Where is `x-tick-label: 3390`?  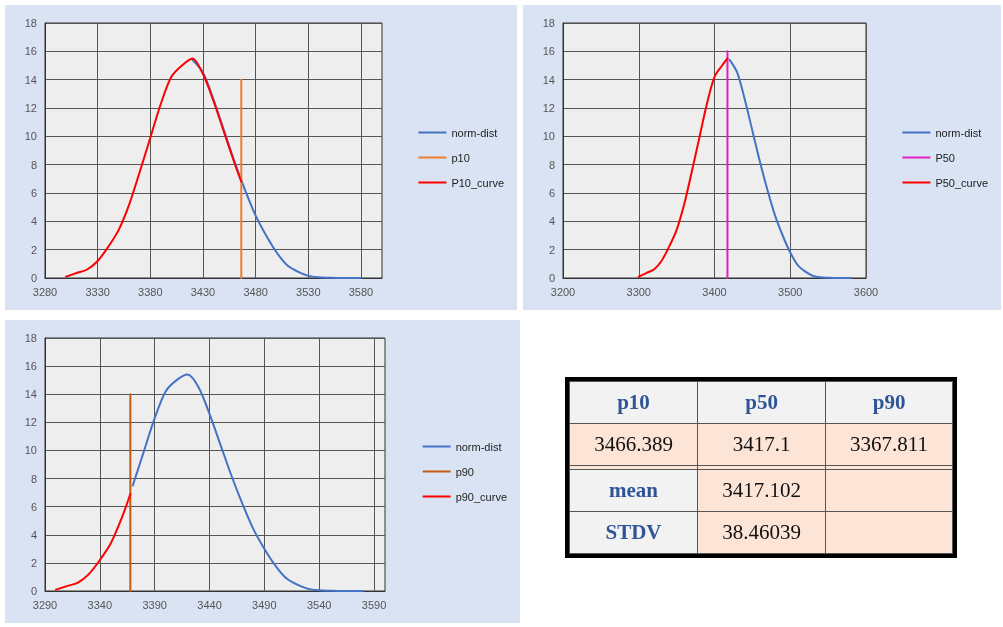
x-tick-label: 3390 is located at coordinates (154, 604).